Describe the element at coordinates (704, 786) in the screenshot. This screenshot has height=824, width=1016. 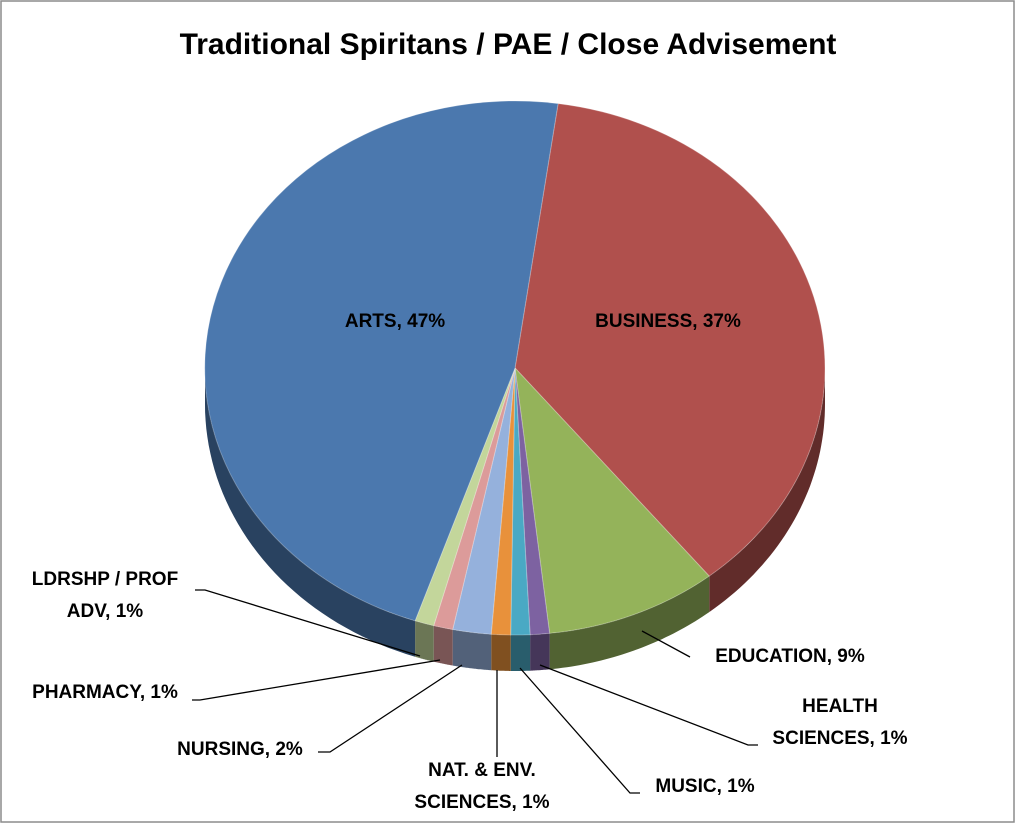
I see `data-label: MUSIC, 1%` at that location.